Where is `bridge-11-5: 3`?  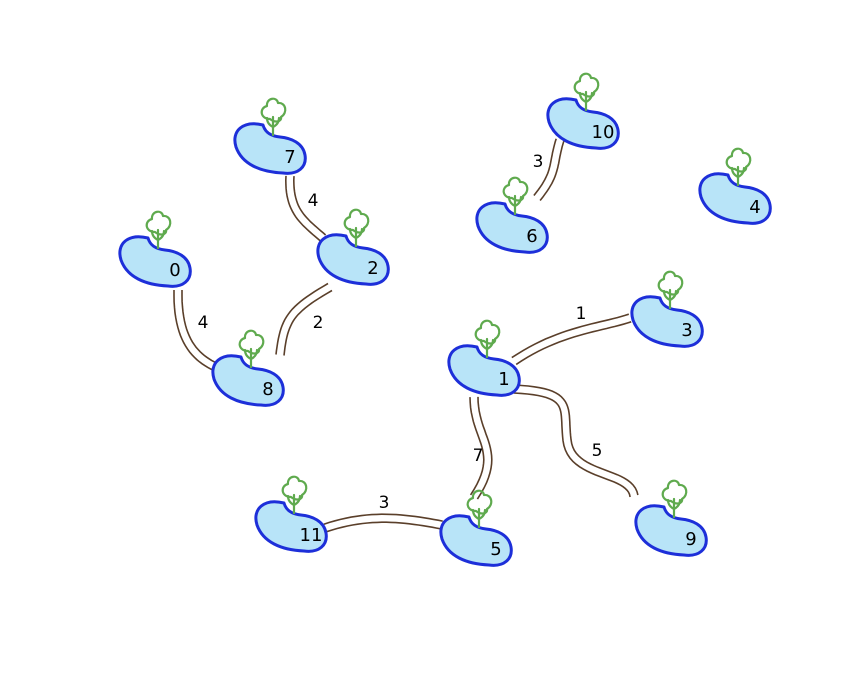
bridge-11-5: 3 is located at coordinates (383, 513).